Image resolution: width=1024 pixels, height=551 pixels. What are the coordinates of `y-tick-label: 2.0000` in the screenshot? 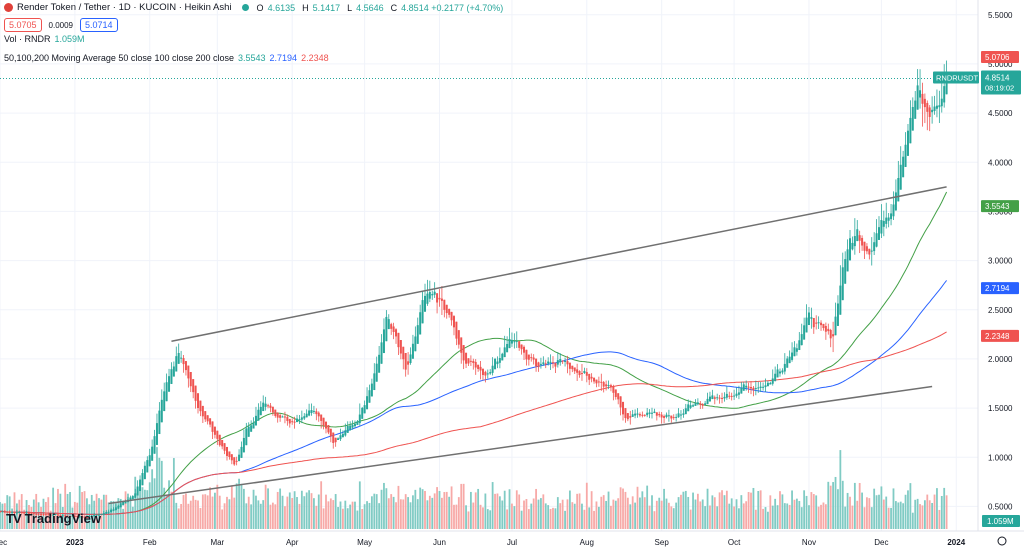 It's located at (1000, 359).